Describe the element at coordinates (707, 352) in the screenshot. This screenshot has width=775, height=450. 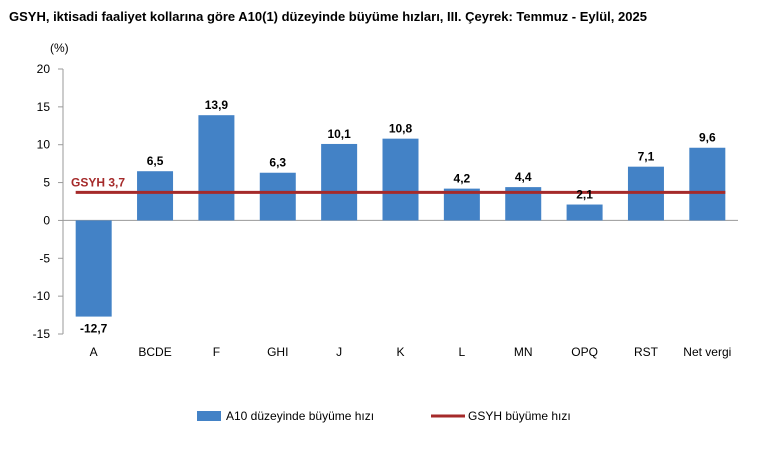
I see `x-tick-label: Net vergi` at that location.